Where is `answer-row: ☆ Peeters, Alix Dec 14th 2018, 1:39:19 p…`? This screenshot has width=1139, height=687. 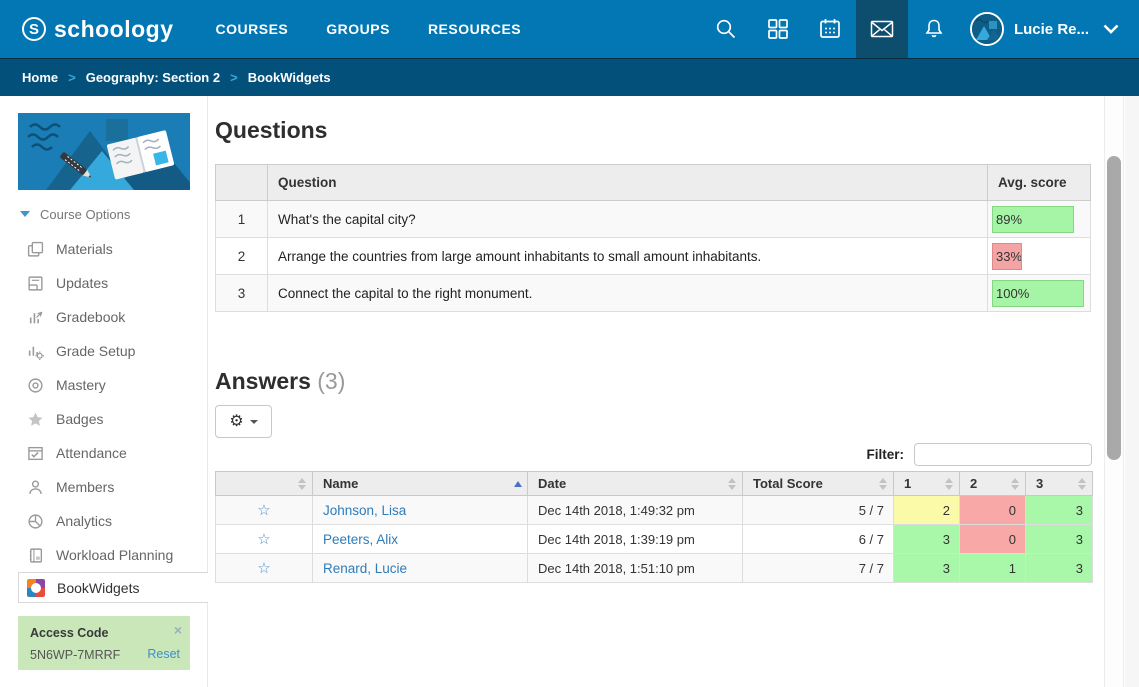 answer-row: ☆ Peeters, Alix Dec 14th 2018, 1:39:19 p… is located at coordinates (654, 539).